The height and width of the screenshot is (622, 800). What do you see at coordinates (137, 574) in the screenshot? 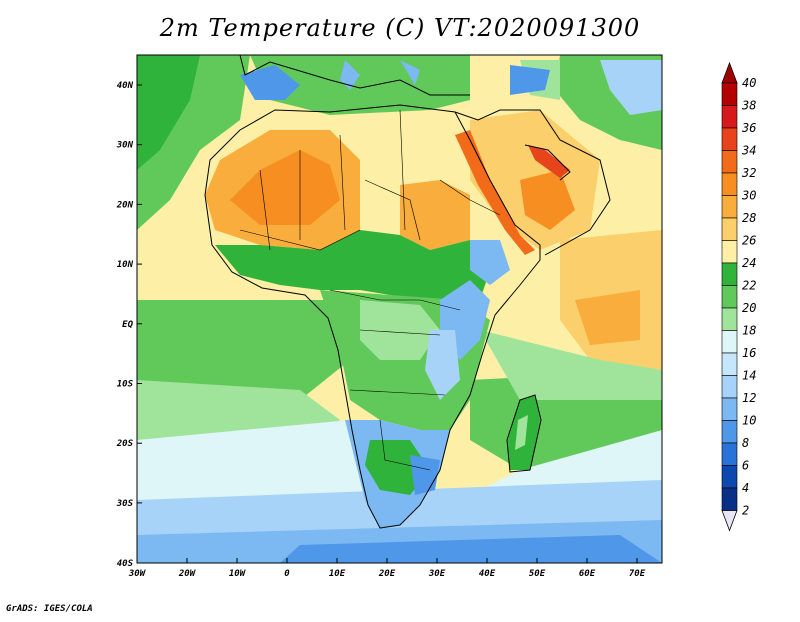
I see `lon-tick-label: 30W` at bounding box center [137, 574].